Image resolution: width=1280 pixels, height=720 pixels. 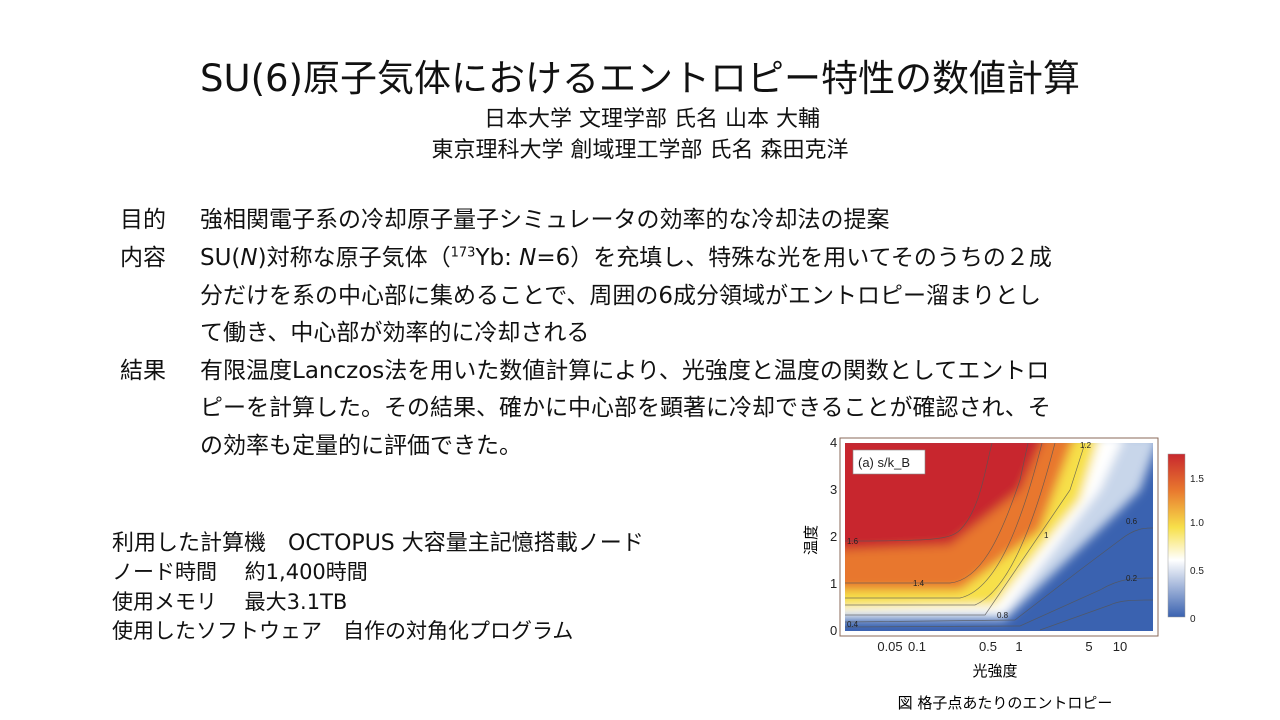 I want to click on y-tick-label: 4, so click(x=833, y=442).